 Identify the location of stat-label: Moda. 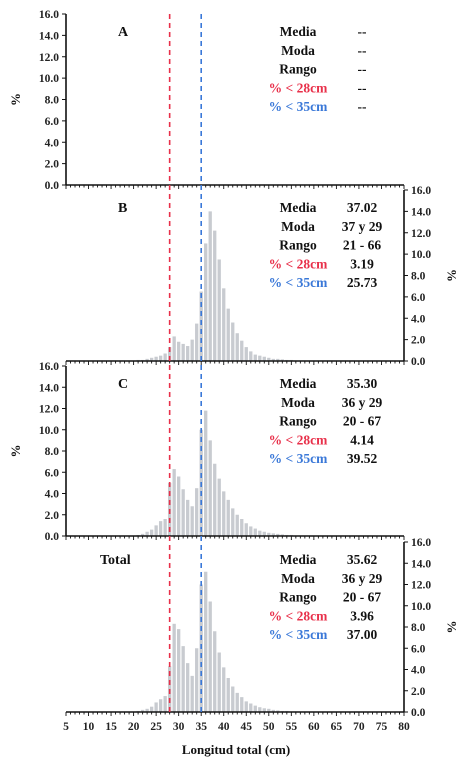
(298, 578).